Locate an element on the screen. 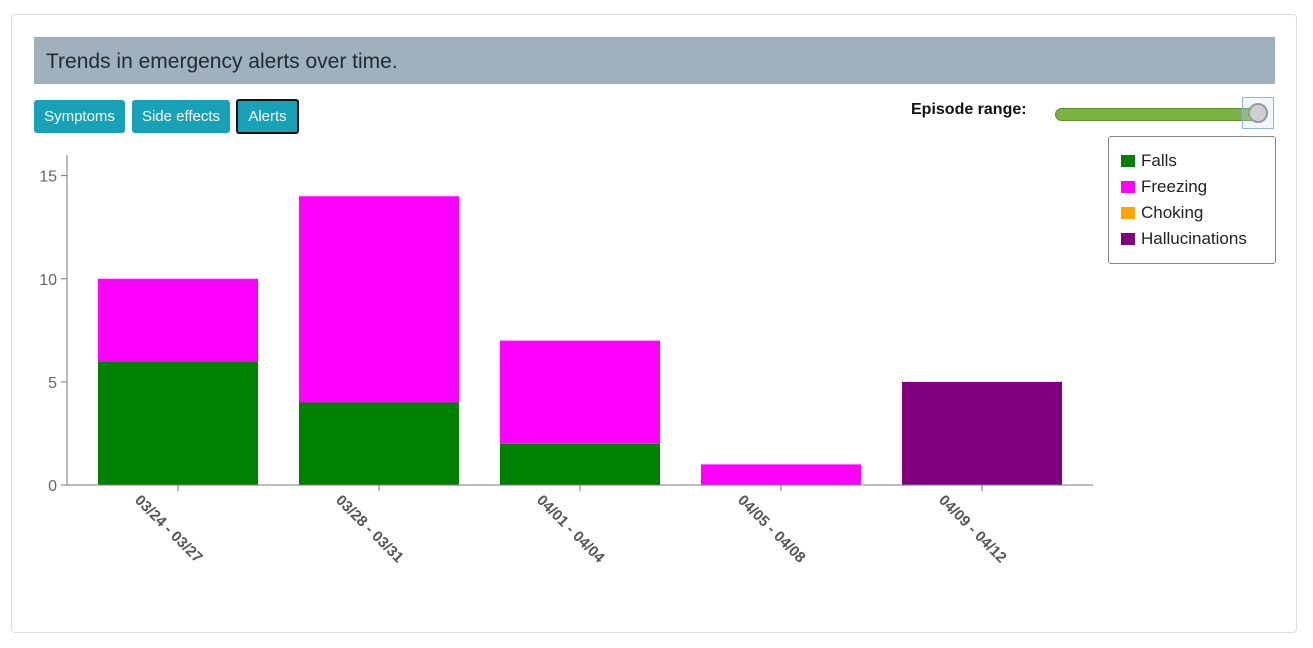 The width and height of the screenshot is (1313, 648). alerts-button: Alerts is located at coordinates (267, 116).